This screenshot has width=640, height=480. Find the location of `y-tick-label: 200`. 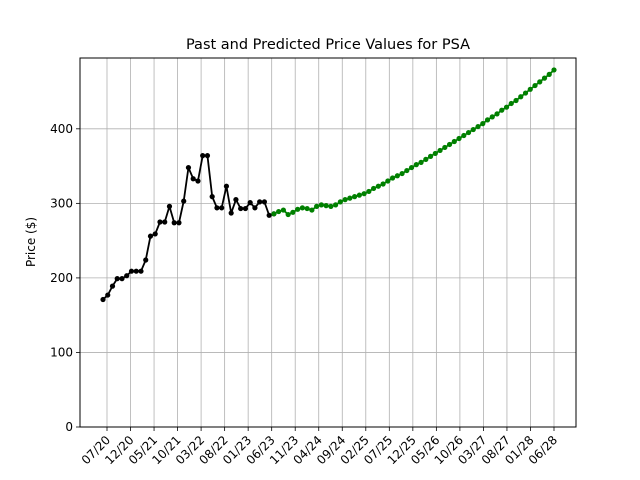

y-tick-label: 200 is located at coordinates (61, 278).